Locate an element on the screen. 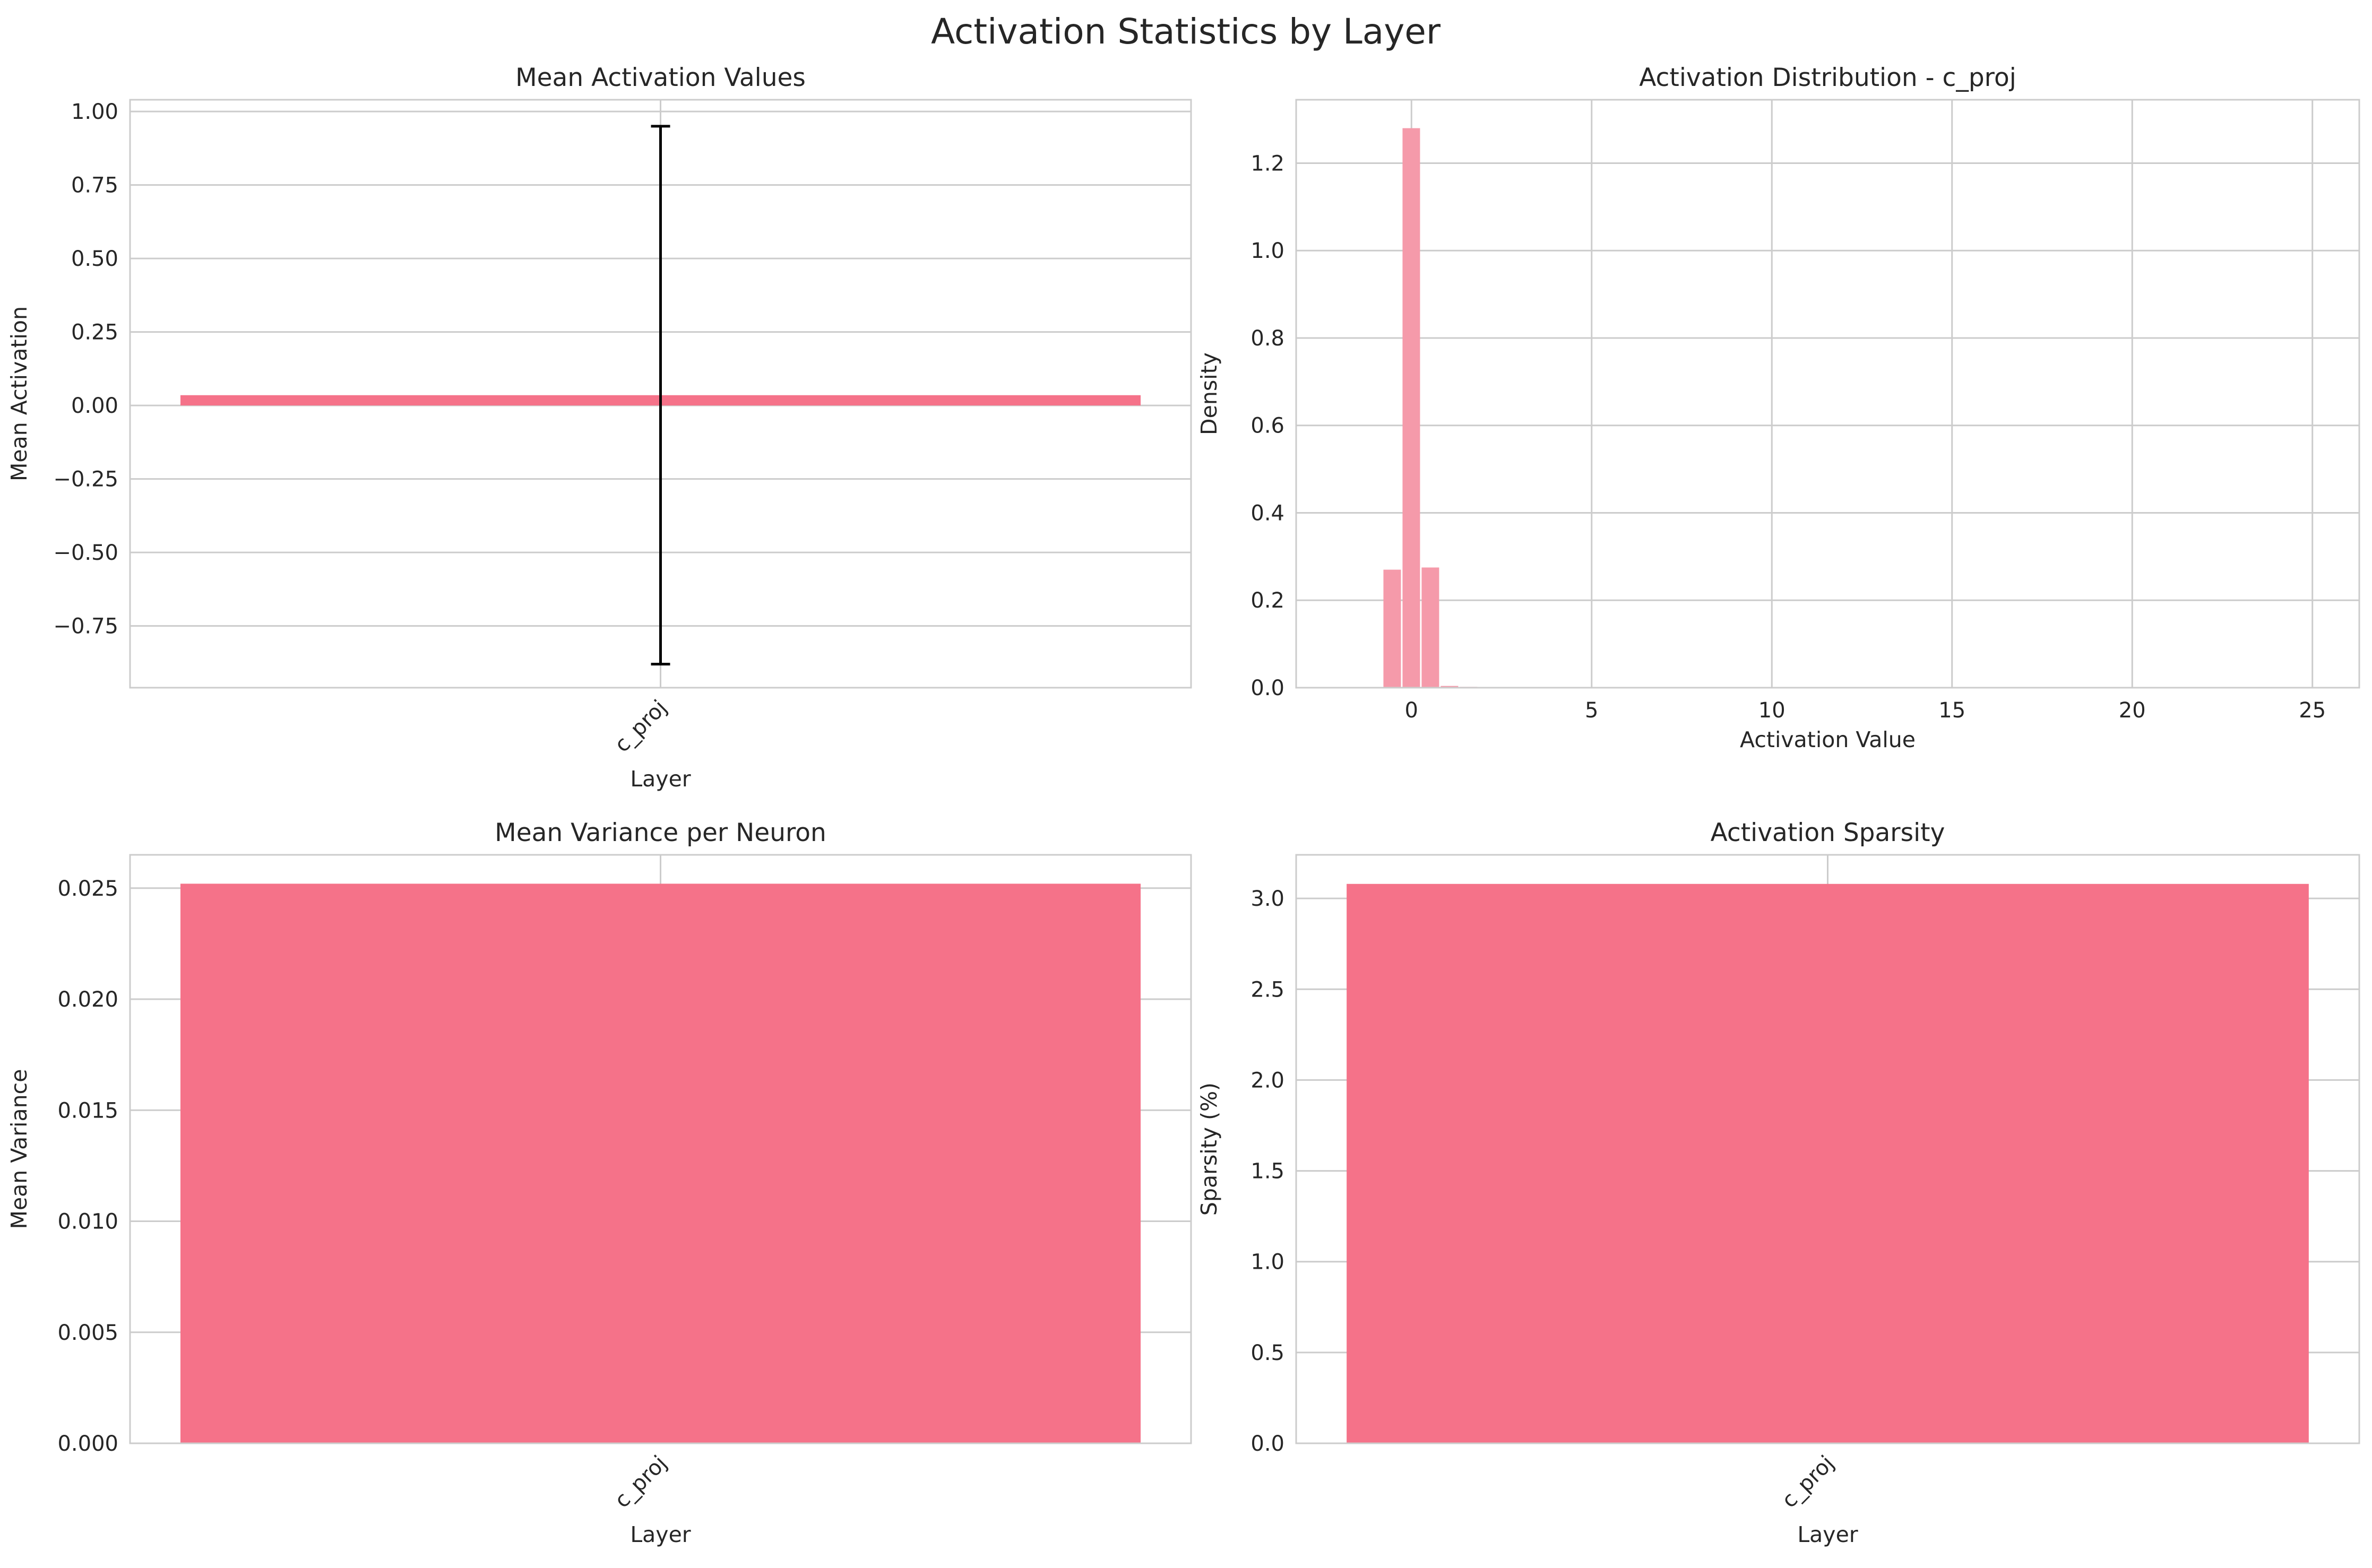  y-tick-label: −0.50 is located at coordinates (85, 553).